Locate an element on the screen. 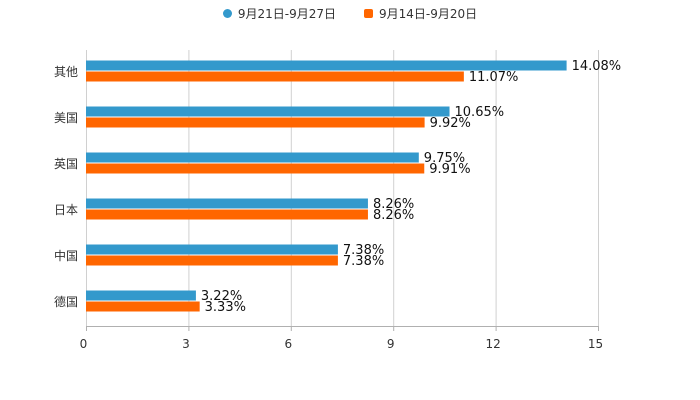 The height and width of the screenshot is (400, 700). data-label-series-1-3: 8.26% is located at coordinates (393, 204).